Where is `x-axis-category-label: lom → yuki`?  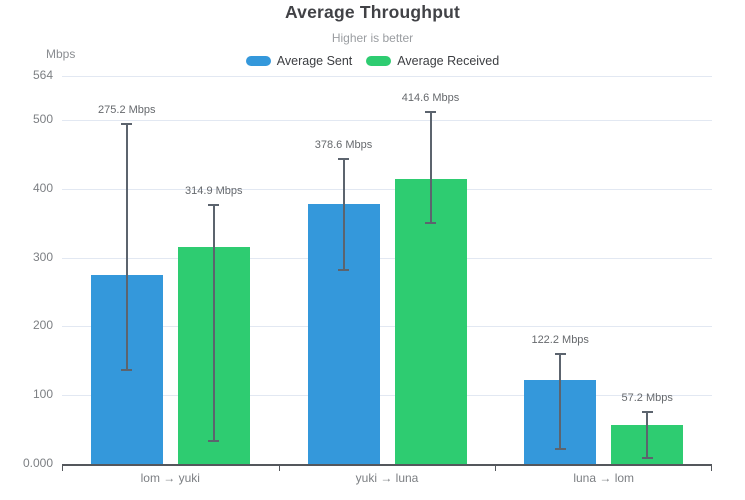 x-axis-category-label: lom → yuki is located at coordinates (170, 478).